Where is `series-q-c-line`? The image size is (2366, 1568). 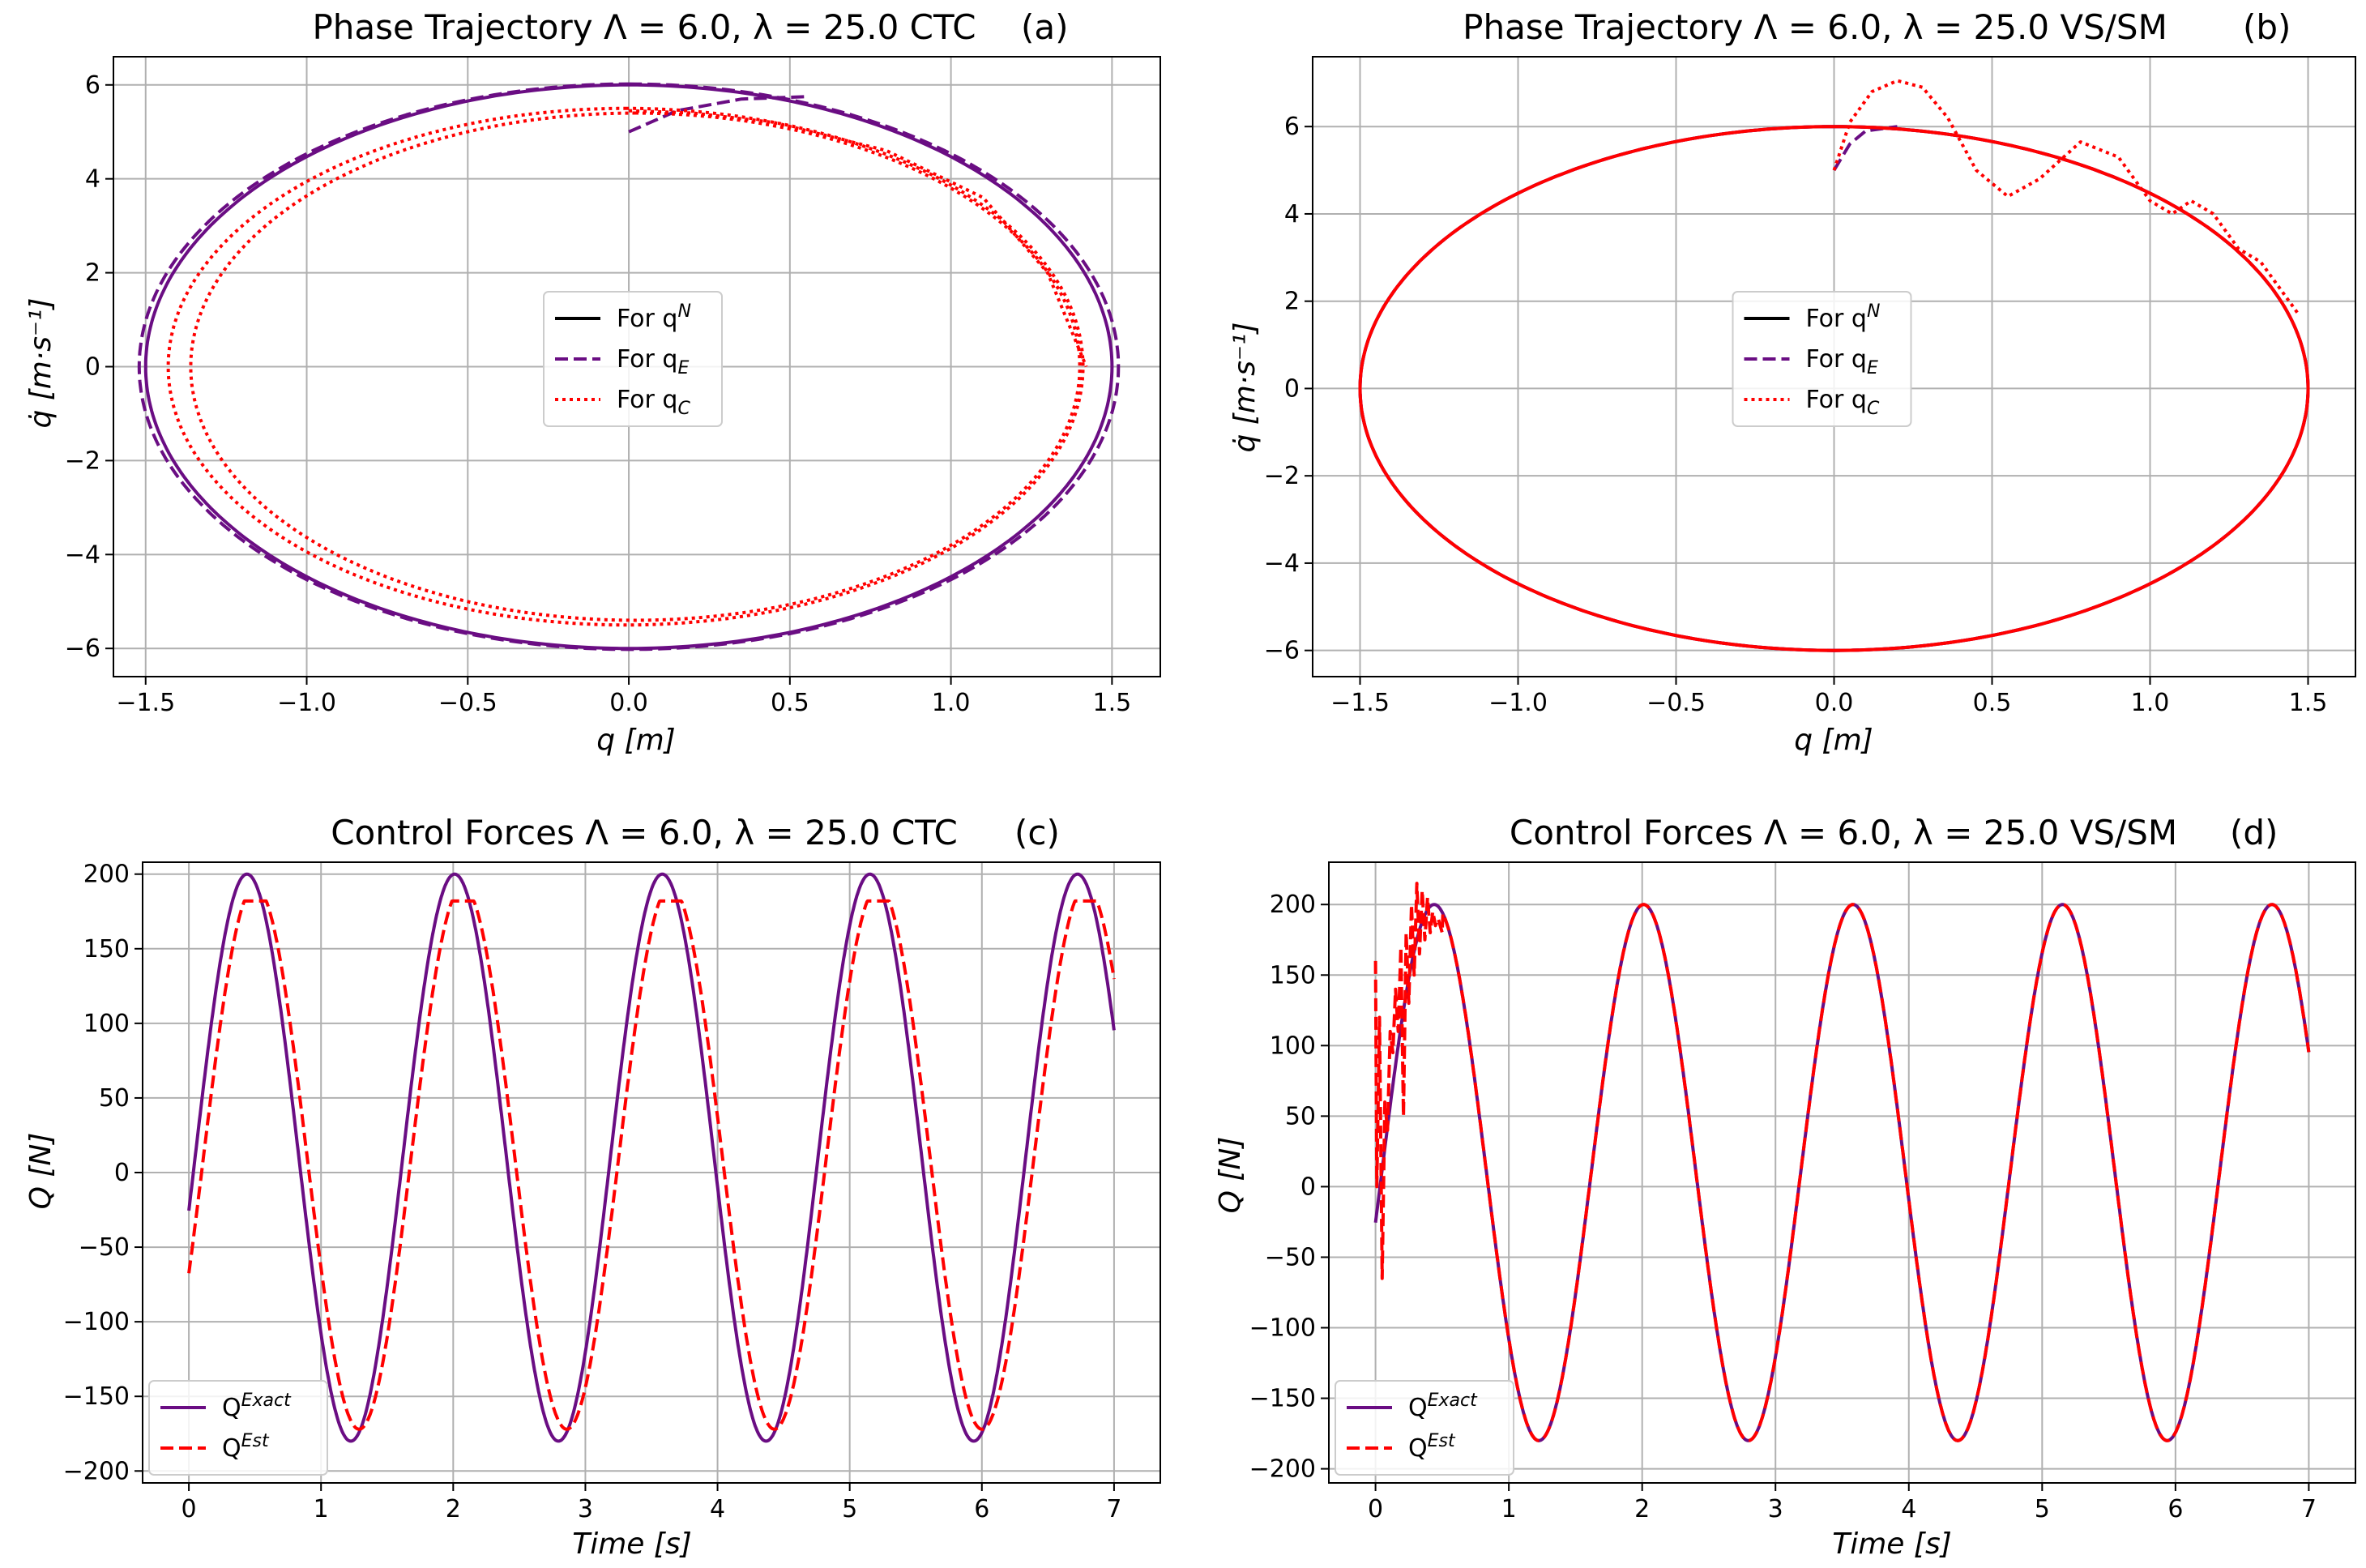 series-q-c-line is located at coordinates (1834, 389).